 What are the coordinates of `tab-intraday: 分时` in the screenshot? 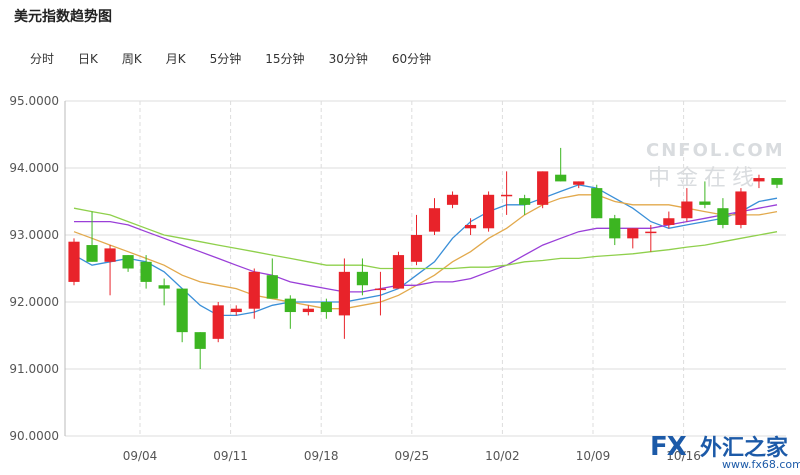 It's located at (42, 59).